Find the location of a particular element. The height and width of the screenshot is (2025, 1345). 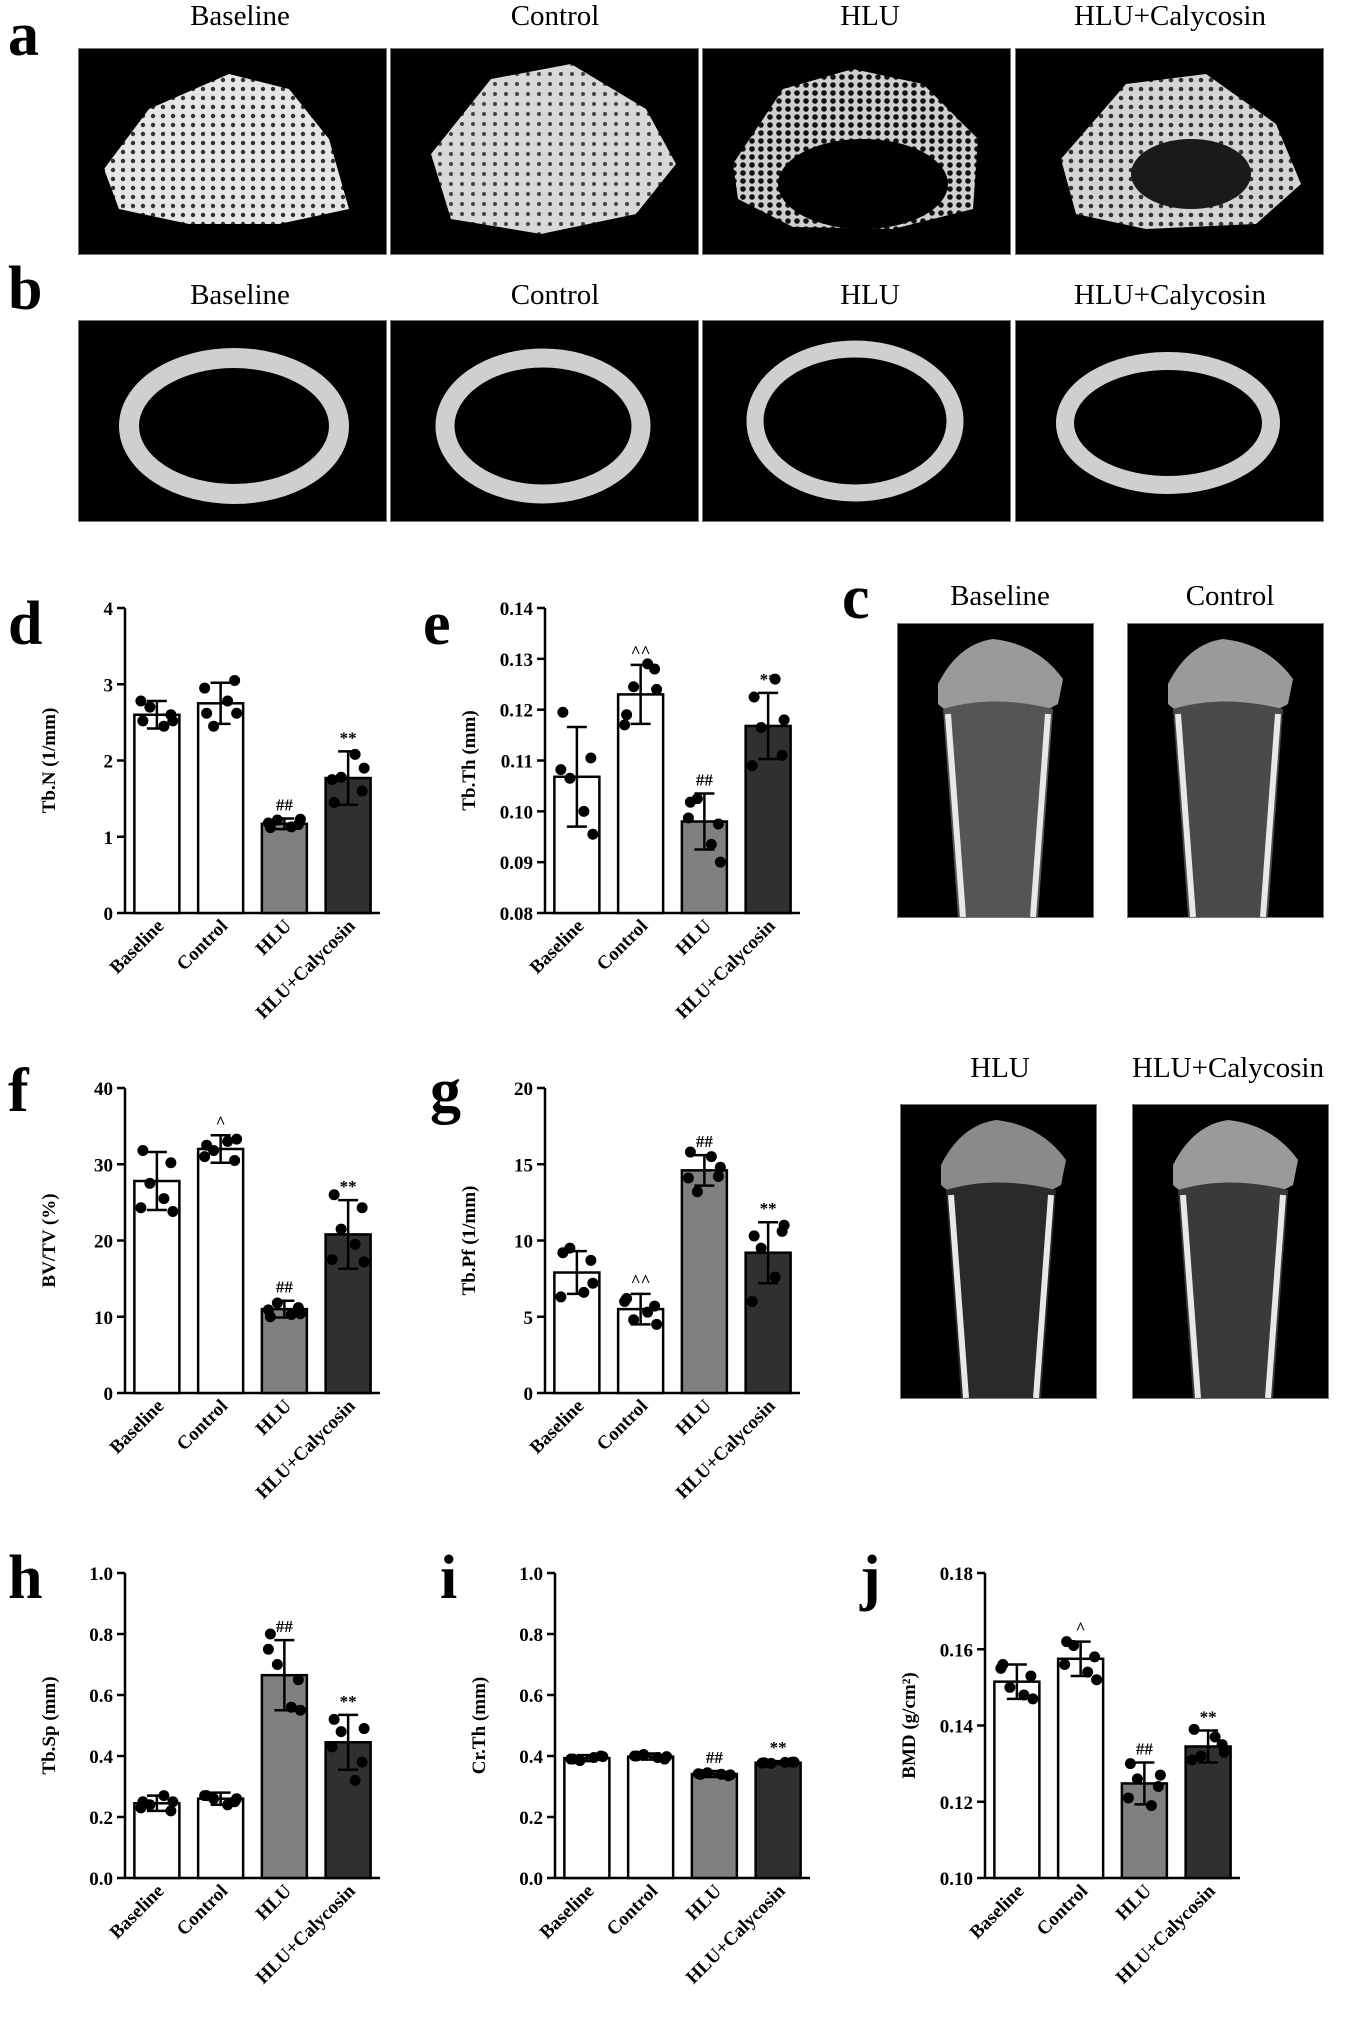

significance-control: ^ is located at coordinates (1081, 1628).